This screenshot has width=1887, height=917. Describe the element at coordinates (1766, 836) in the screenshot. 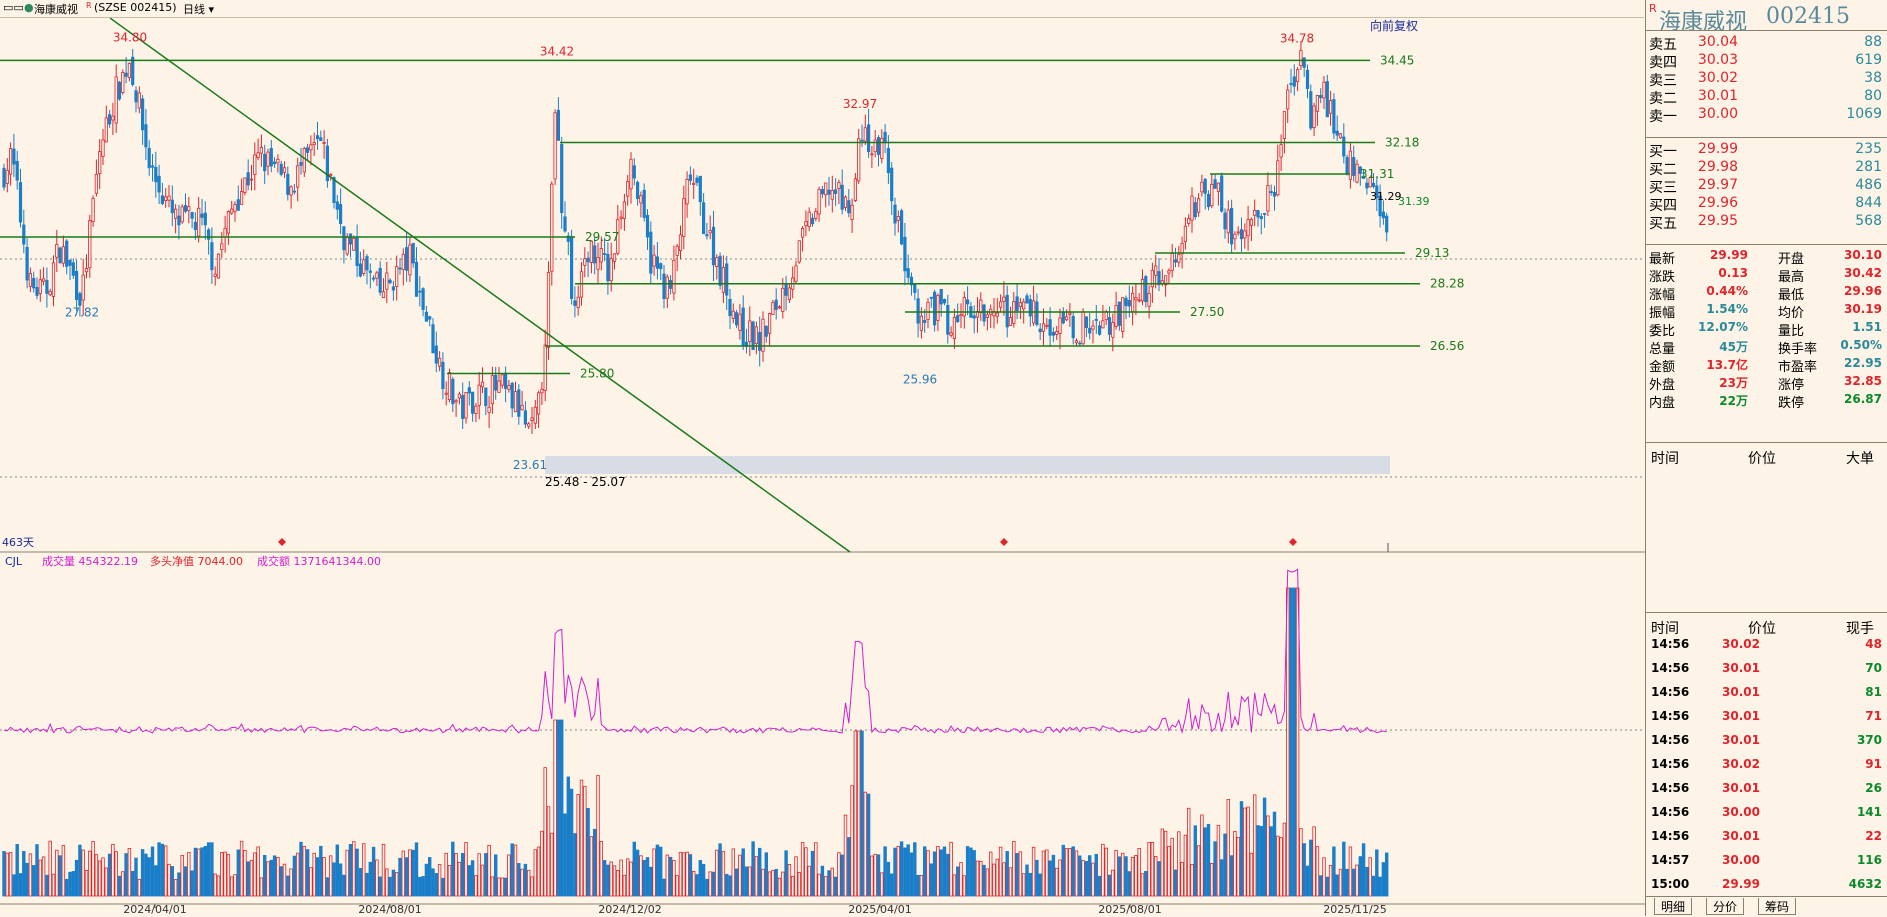

I see `tick-row: 14:56 30.01 22` at that location.